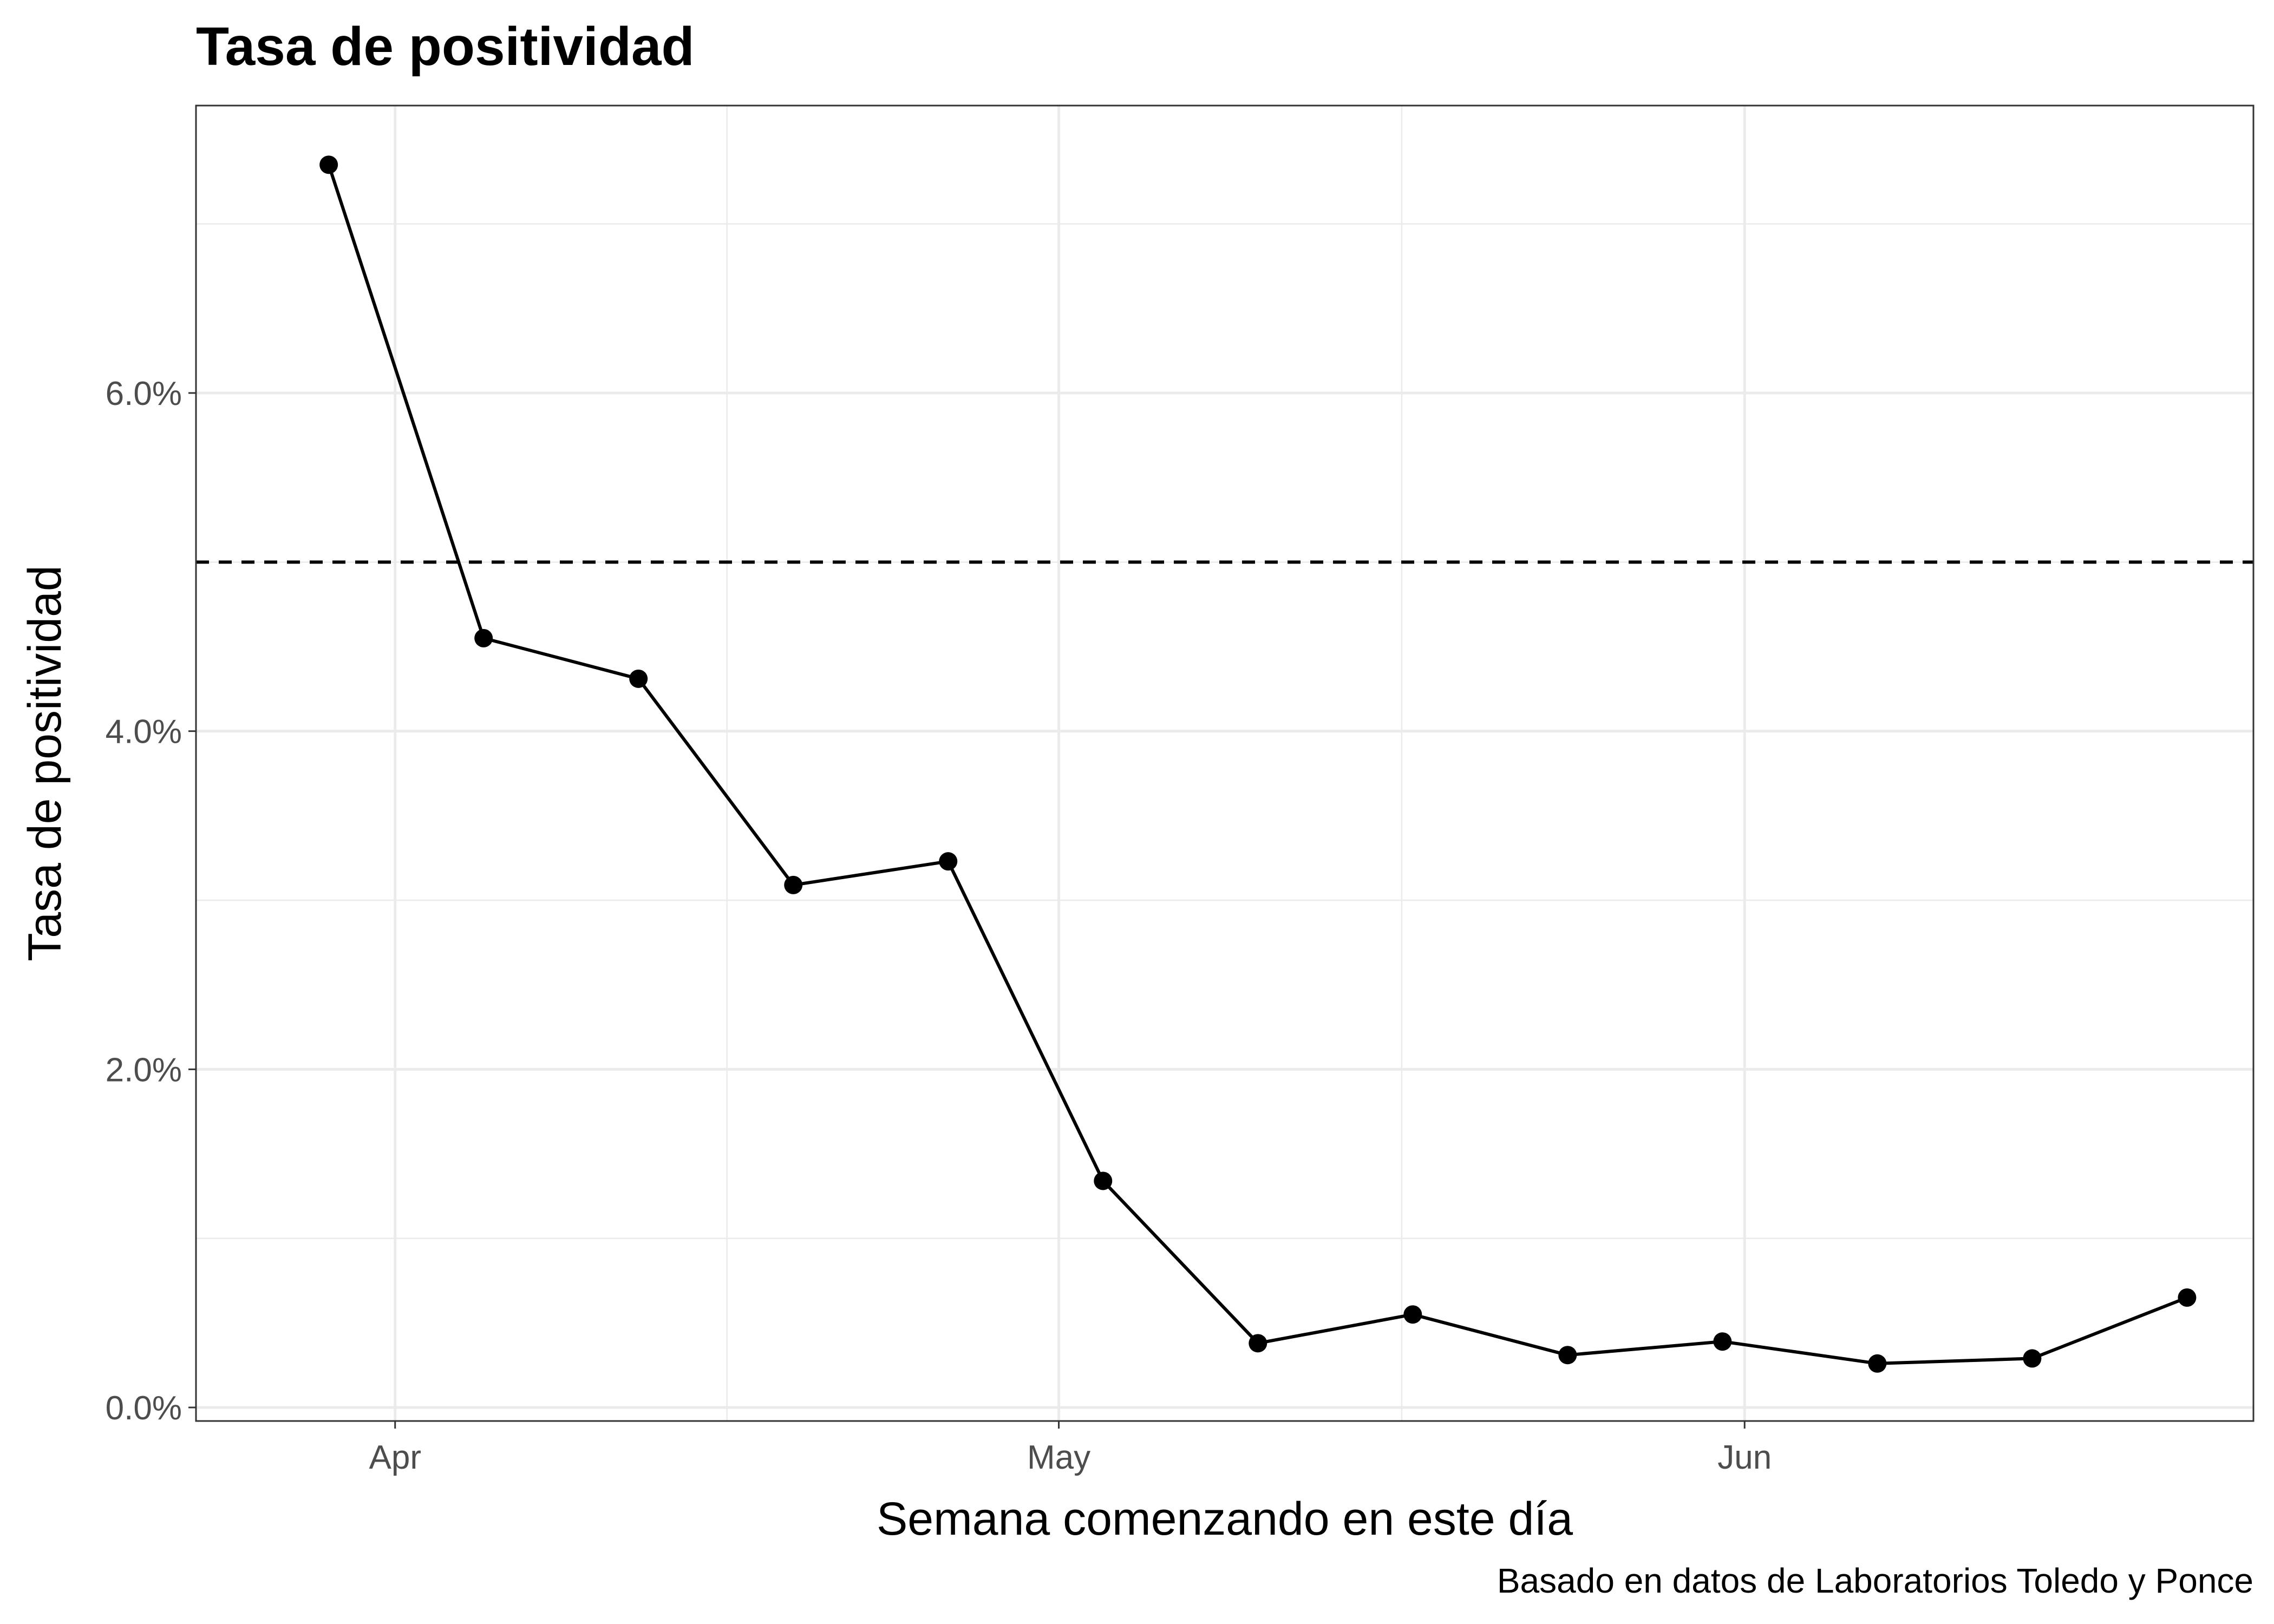  I want to click on x-tick-label: Jun, so click(1745, 1458).